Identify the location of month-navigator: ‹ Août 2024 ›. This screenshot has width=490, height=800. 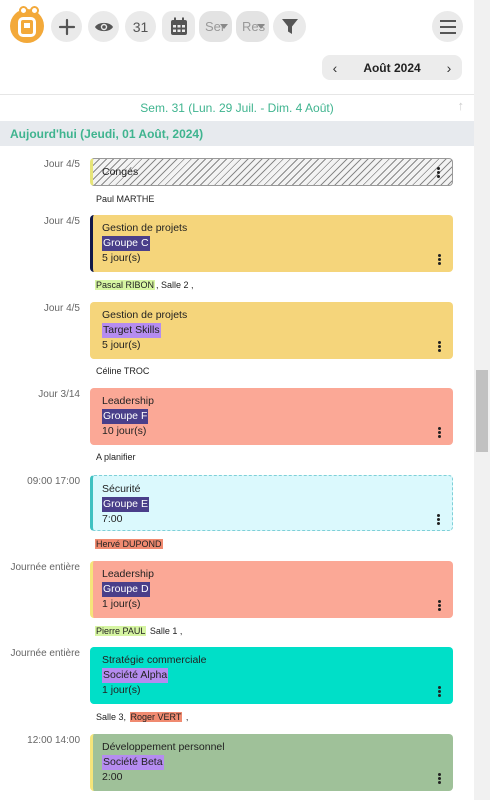
(392, 67).